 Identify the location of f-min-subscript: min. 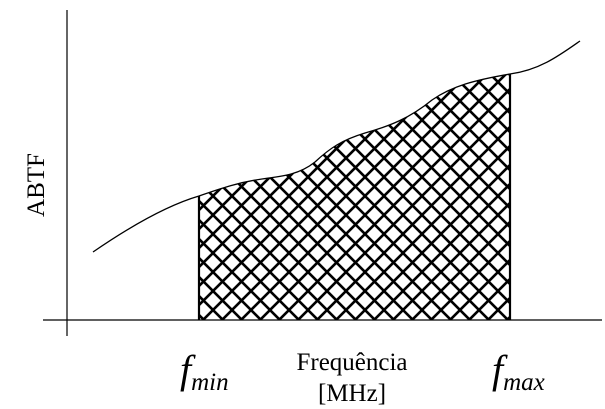
(210, 382).